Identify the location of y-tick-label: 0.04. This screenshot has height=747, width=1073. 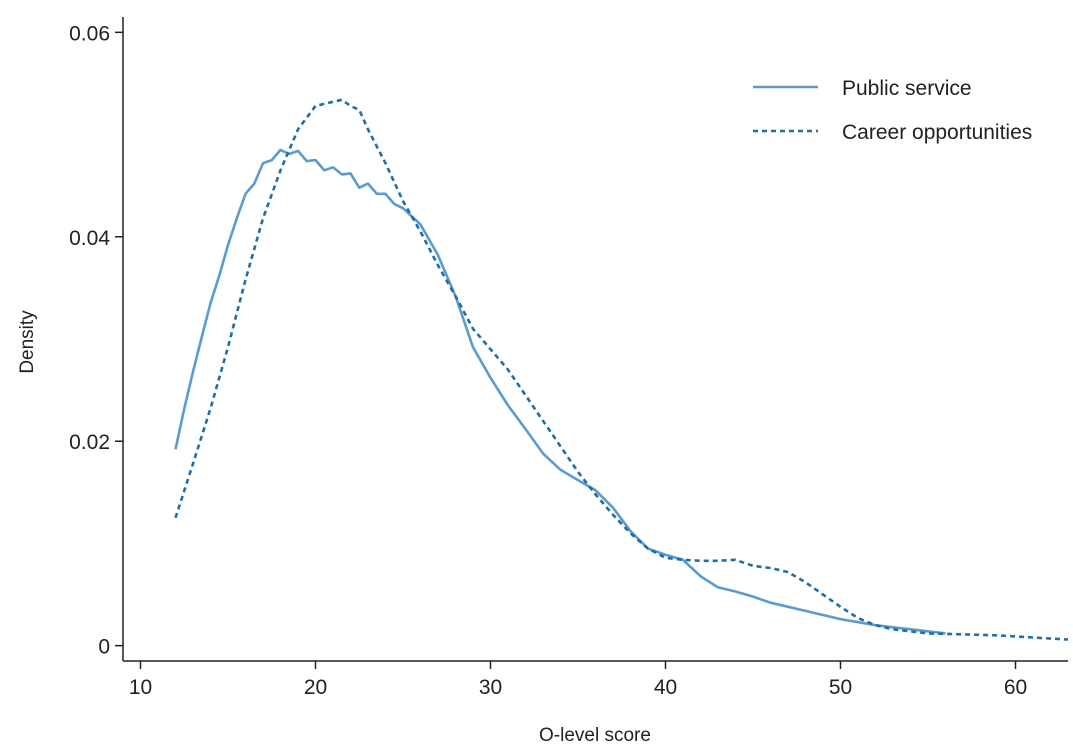
(89, 238).